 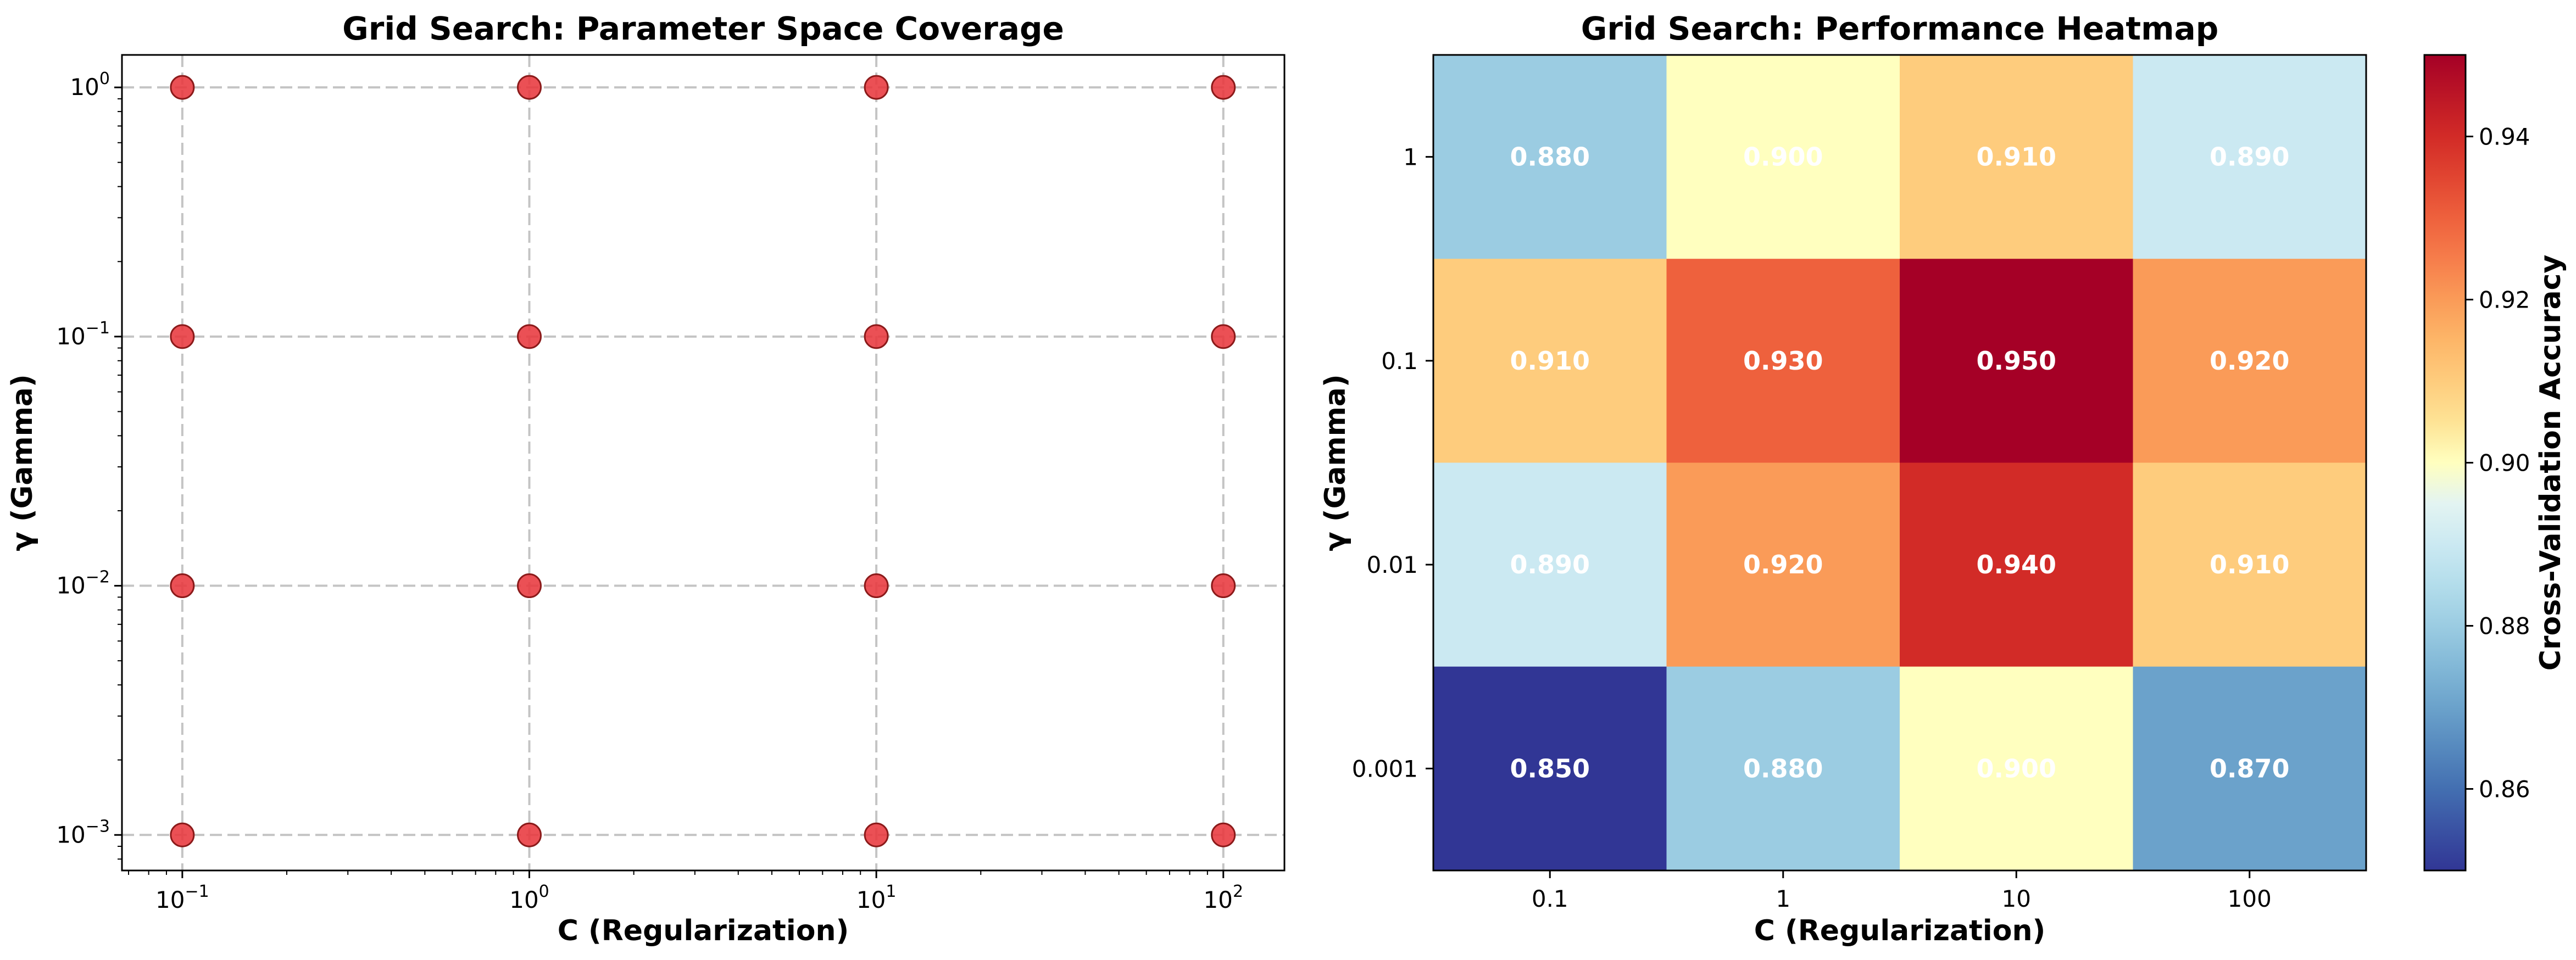 What do you see at coordinates (22, 462) in the screenshot?
I see `scatter-y-axis-label: γ (Gamma)` at bounding box center [22, 462].